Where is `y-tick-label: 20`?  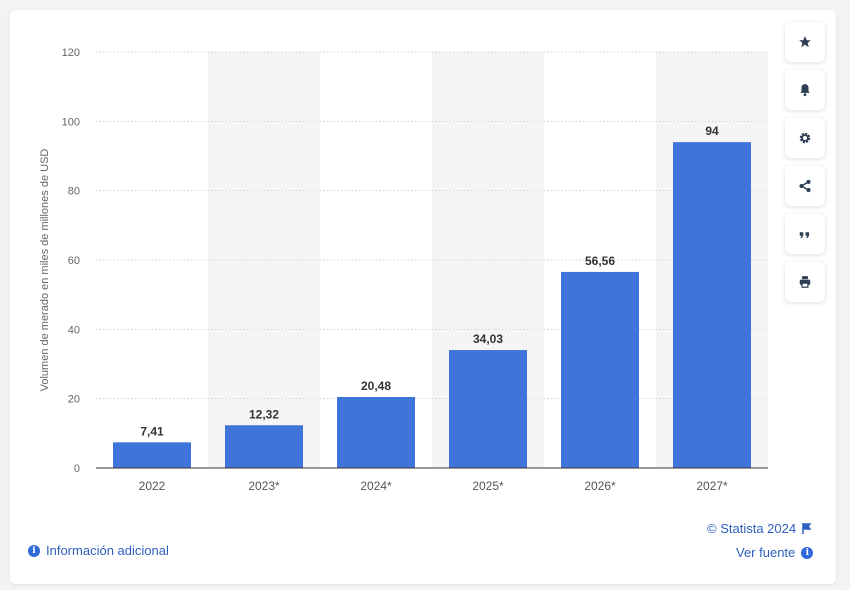
y-tick-label: 20 is located at coordinates (74, 400).